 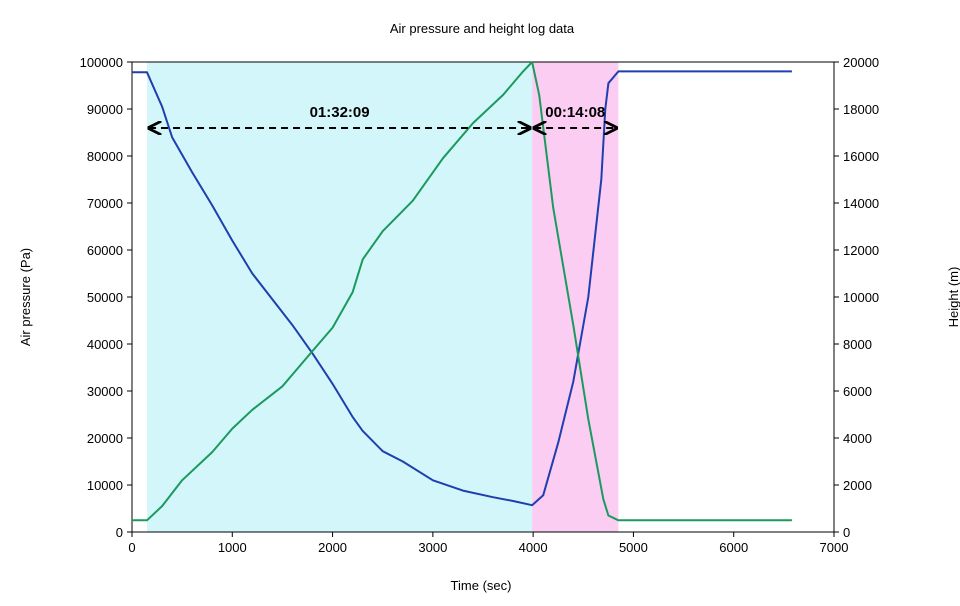 What do you see at coordinates (432, 547) in the screenshot?
I see `x-tick-label: 3000` at bounding box center [432, 547].